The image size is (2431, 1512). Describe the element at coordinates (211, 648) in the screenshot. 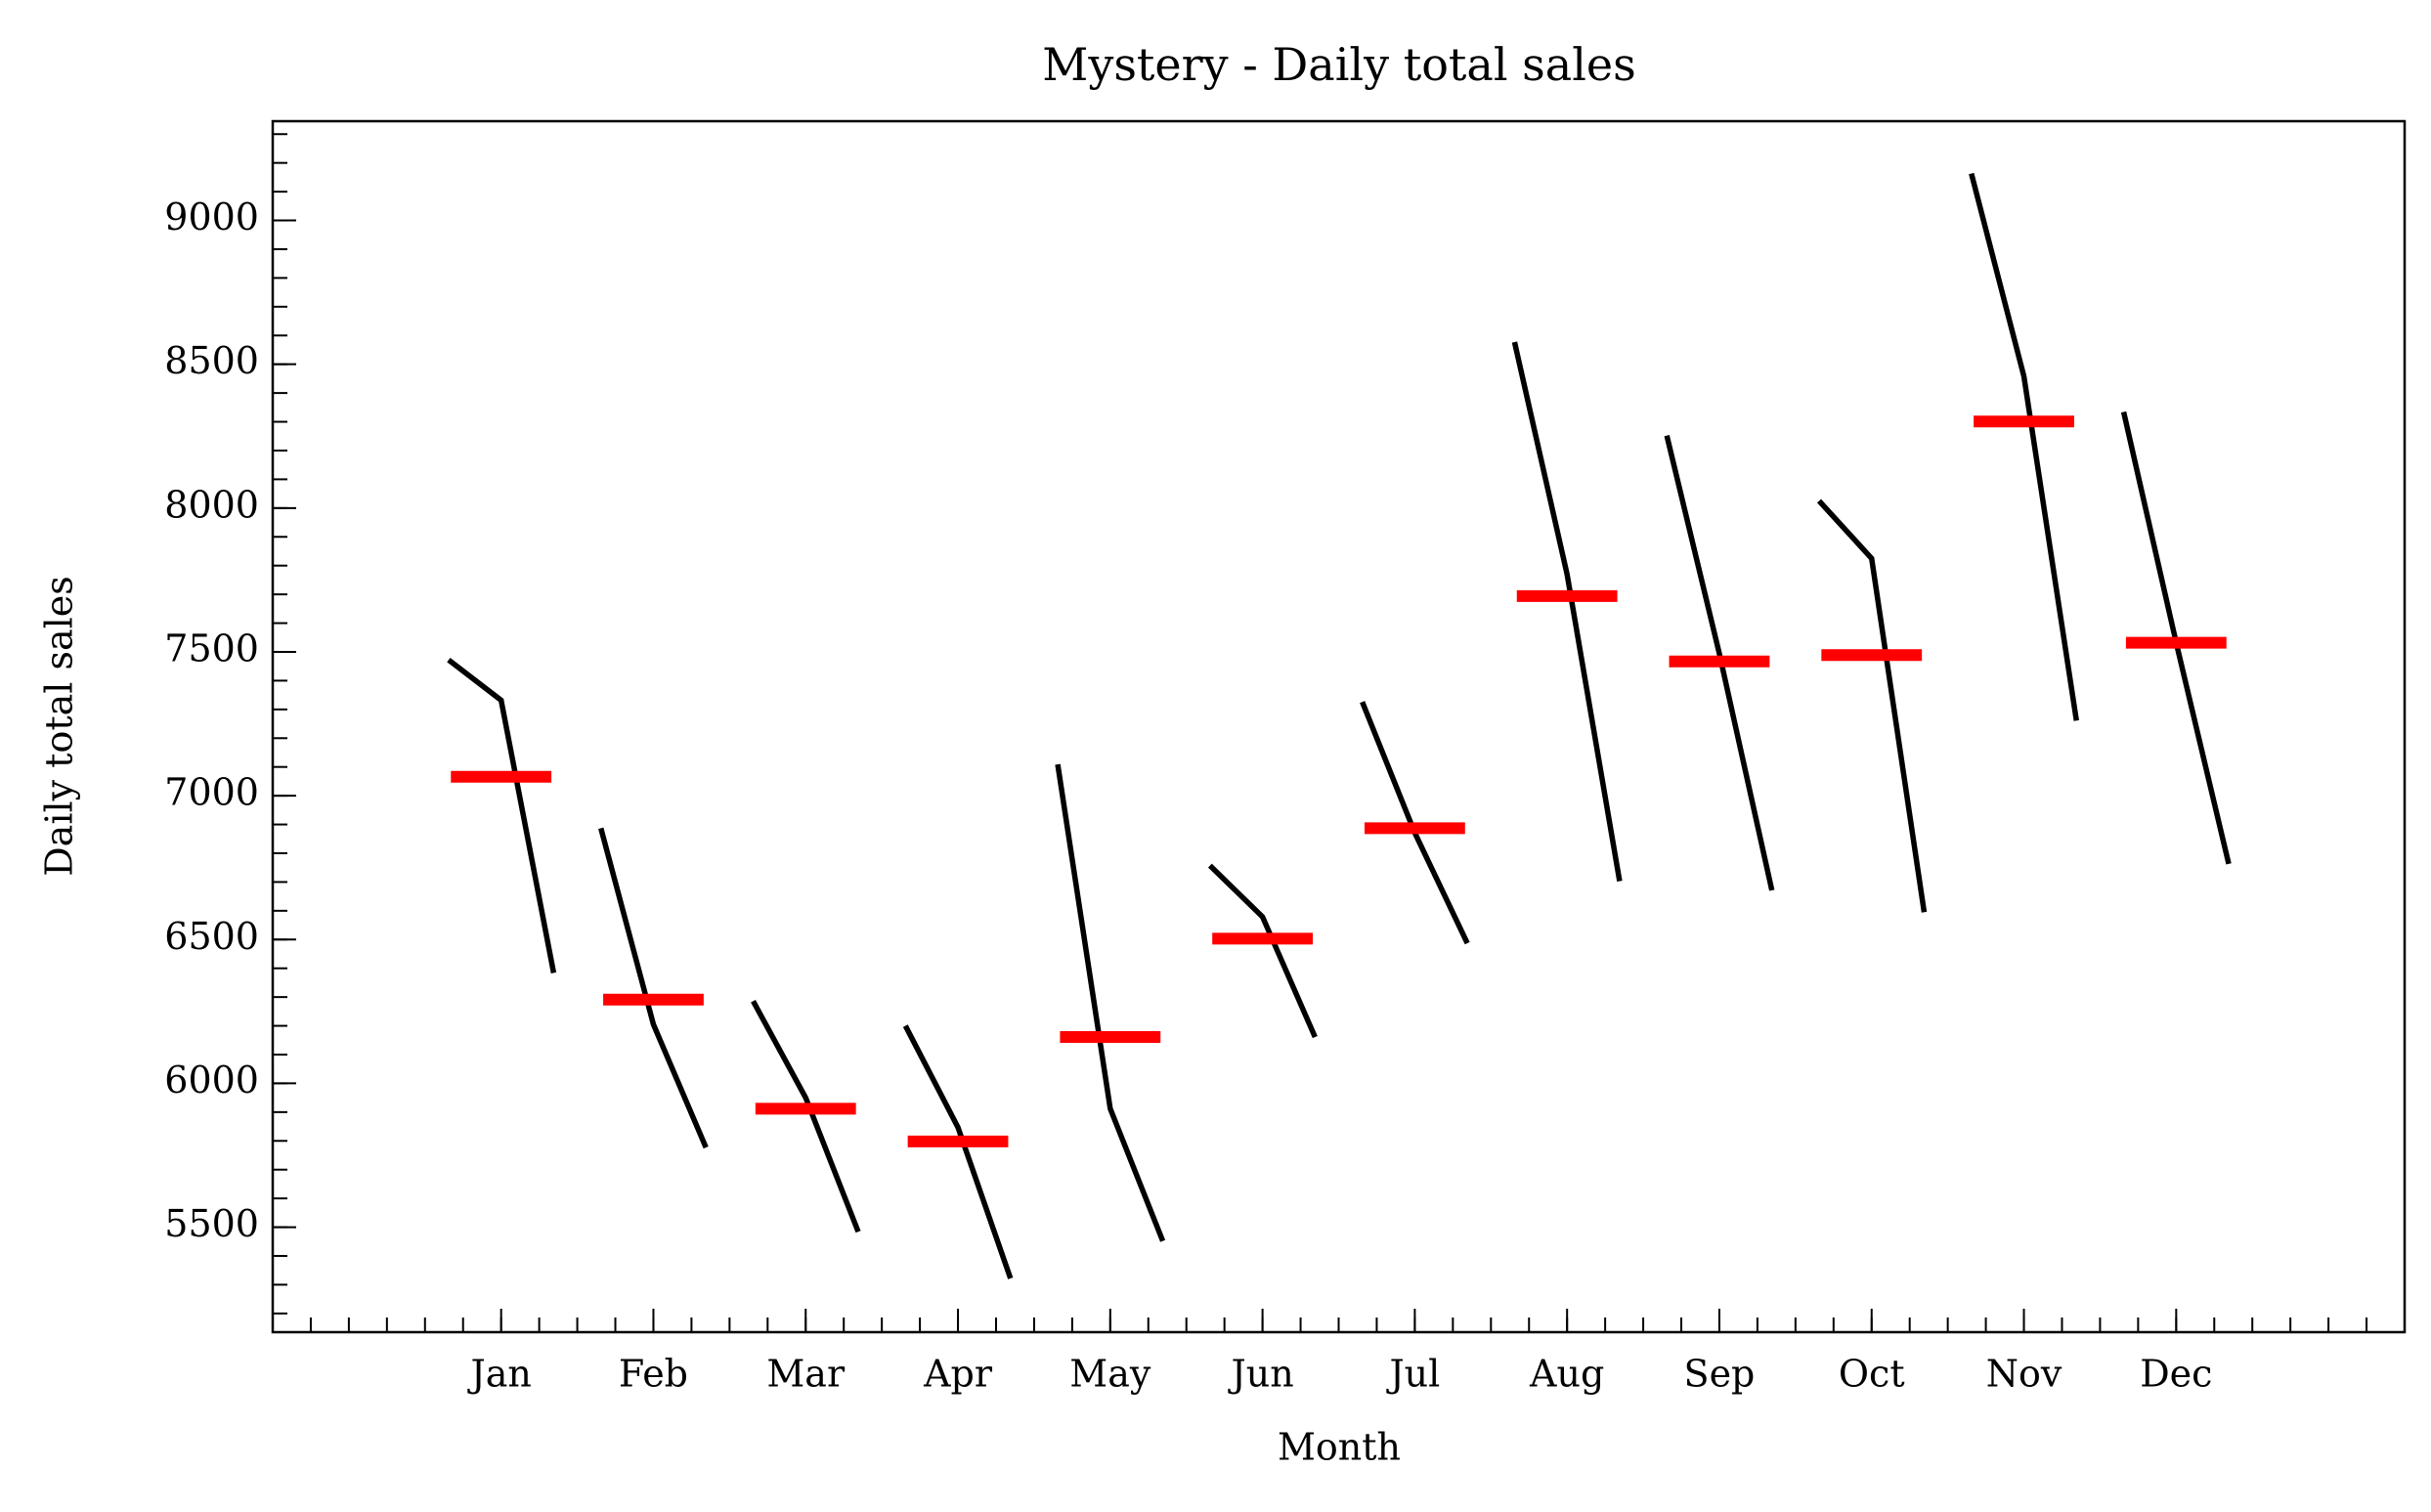

I see `y-tick-label: 7500` at that location.